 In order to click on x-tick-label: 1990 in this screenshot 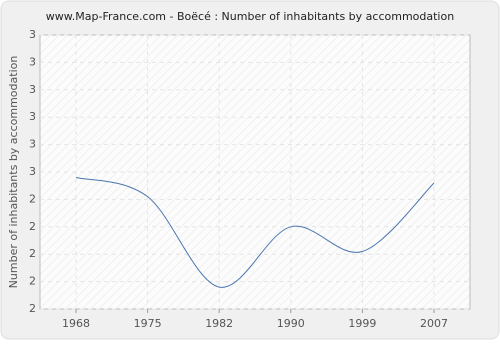, I will do `click(291, 323)`.